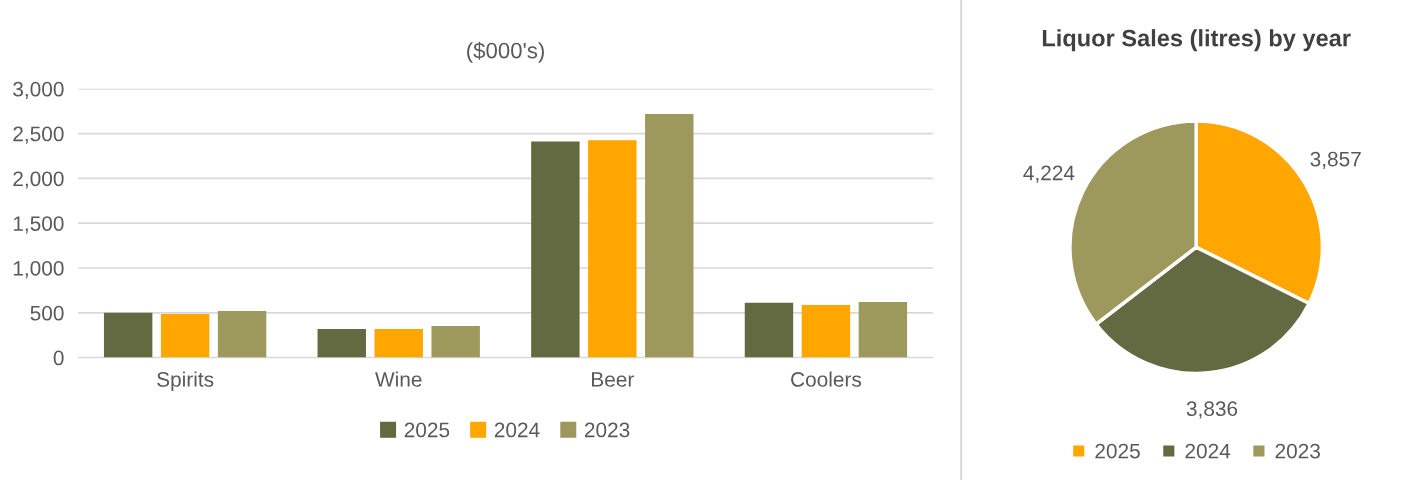 This screenshot has width=1424, height=480. I want to click on x-tick-label: Wine, so click(398, 379).